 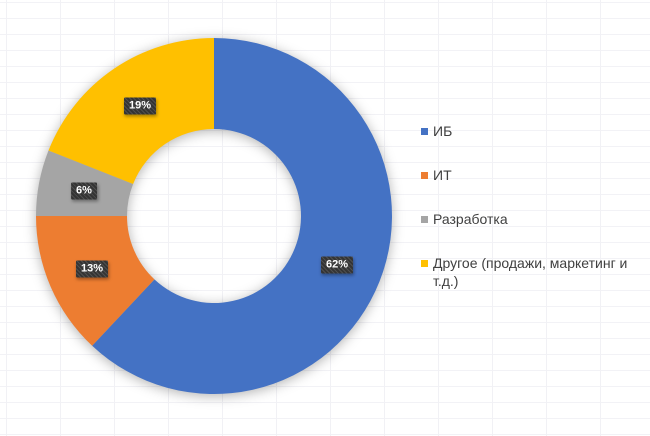 What do you see at coordinates (92, 269) in the screenshot?
I see `data-label-1: 13%` at bounding box center [92, 269].